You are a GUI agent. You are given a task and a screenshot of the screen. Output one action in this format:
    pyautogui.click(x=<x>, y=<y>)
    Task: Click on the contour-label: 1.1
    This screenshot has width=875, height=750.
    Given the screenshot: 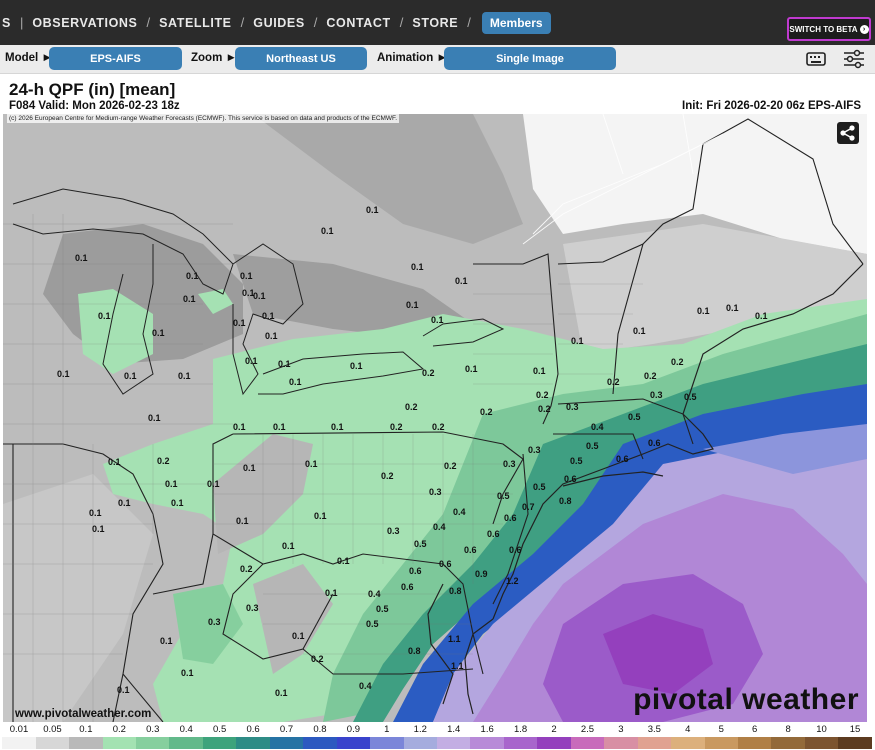 What is the action you would take?
    pyautogui.click(x=454, y=639)
    